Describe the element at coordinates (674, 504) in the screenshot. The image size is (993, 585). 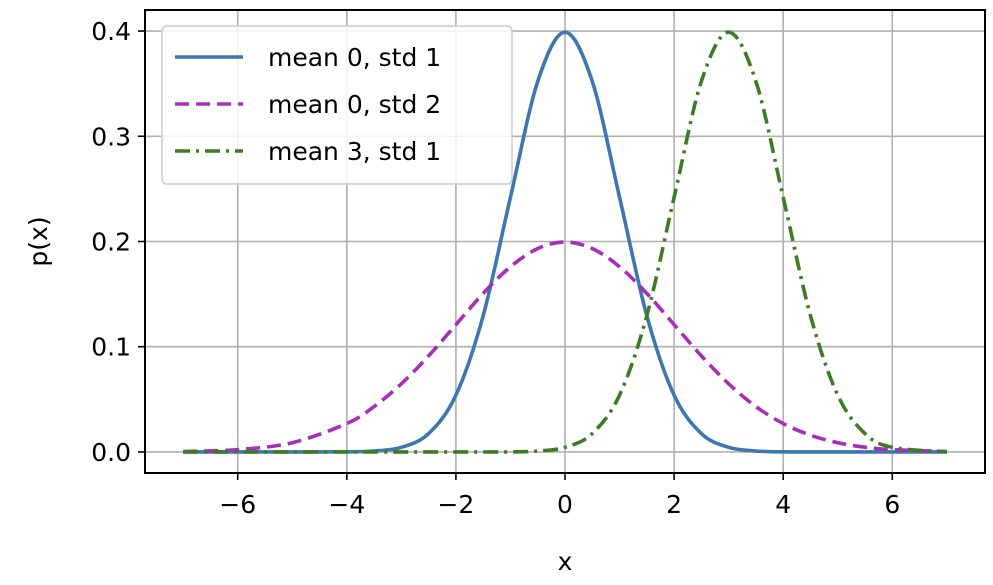
I see `x-tick-label: 2` at that location.